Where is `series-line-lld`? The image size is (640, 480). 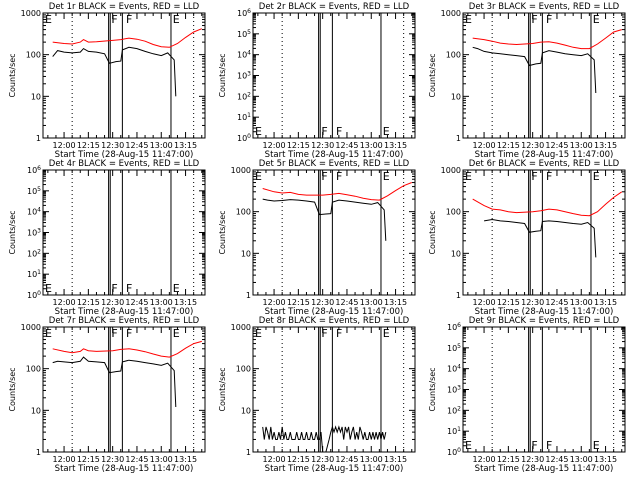 series-line-lld is located at coordinates (127, 349).